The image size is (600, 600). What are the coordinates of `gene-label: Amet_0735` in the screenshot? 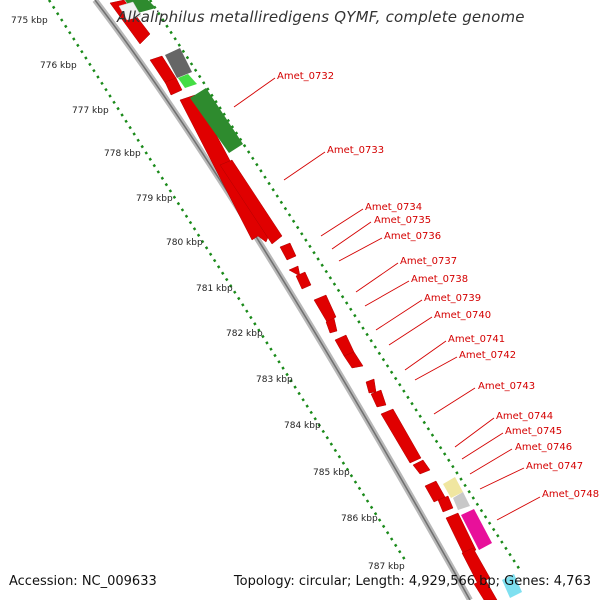 It's located at (402, 220).